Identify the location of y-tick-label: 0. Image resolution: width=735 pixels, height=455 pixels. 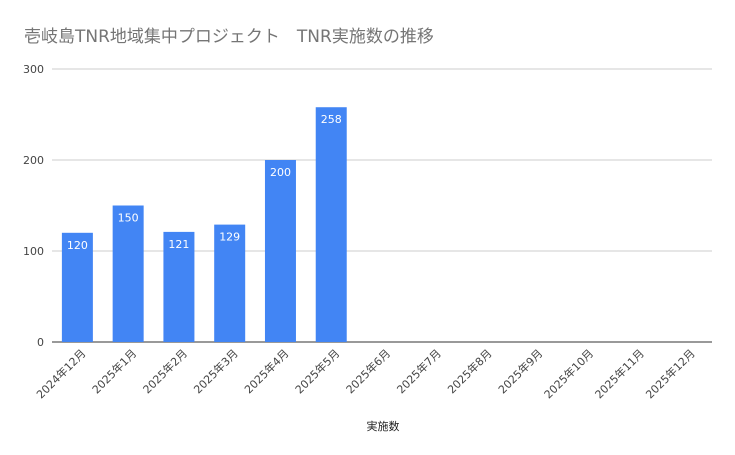
(40, 342).